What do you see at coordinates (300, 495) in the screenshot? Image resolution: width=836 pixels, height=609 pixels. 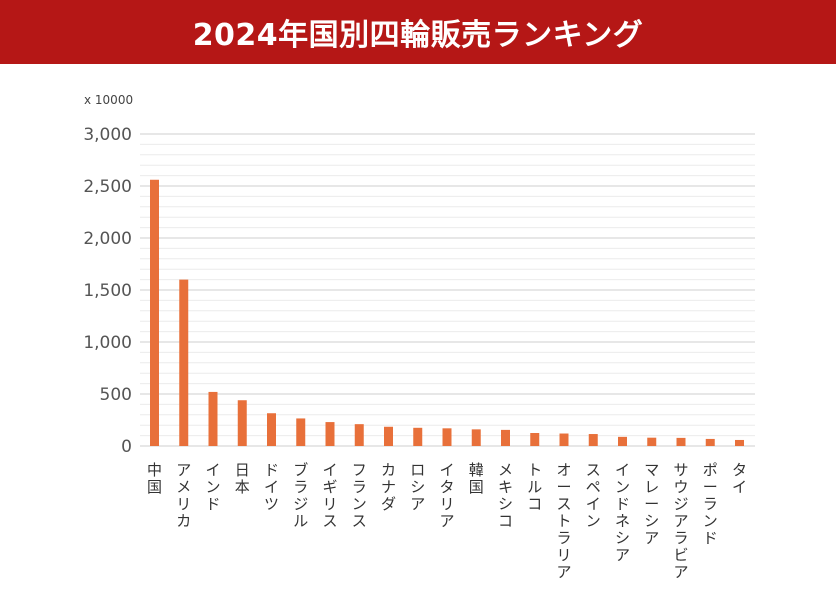 I see `x-category-label: ブラジル` at bounding box center [300, 495].